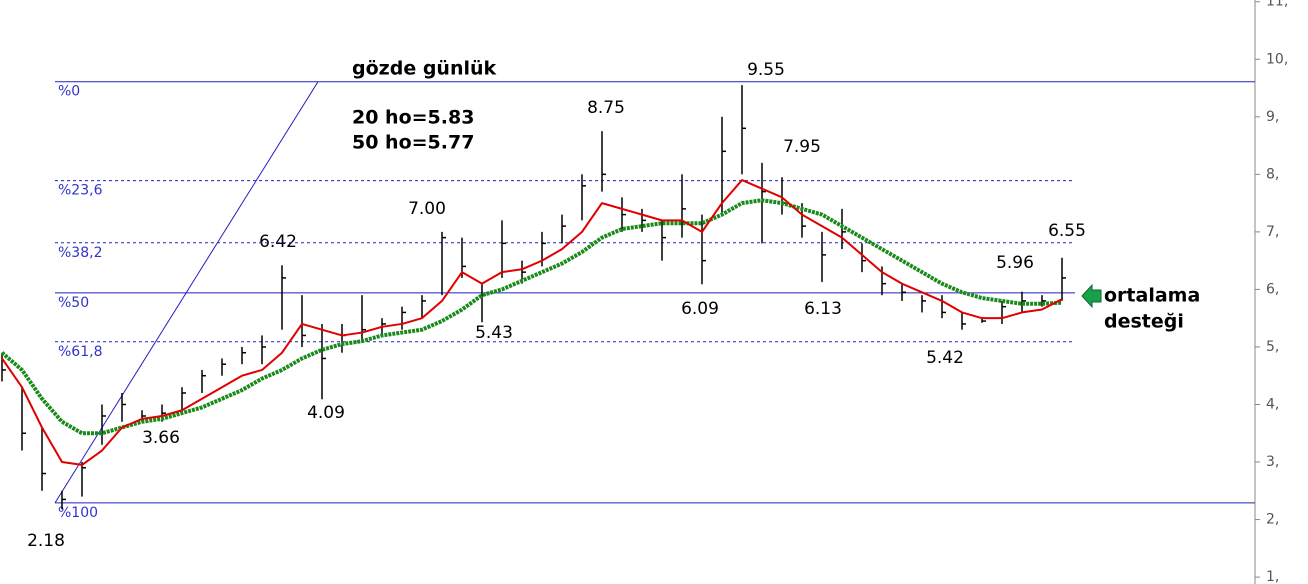  I want to click on y-tick-label: 11,, so click(1277, 5).